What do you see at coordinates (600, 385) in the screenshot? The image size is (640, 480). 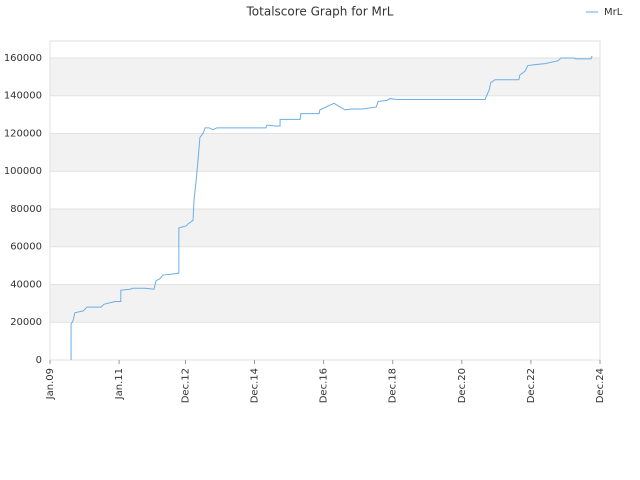 I see `x-tick-label: Dec.24` at bounding box center [600, 385].